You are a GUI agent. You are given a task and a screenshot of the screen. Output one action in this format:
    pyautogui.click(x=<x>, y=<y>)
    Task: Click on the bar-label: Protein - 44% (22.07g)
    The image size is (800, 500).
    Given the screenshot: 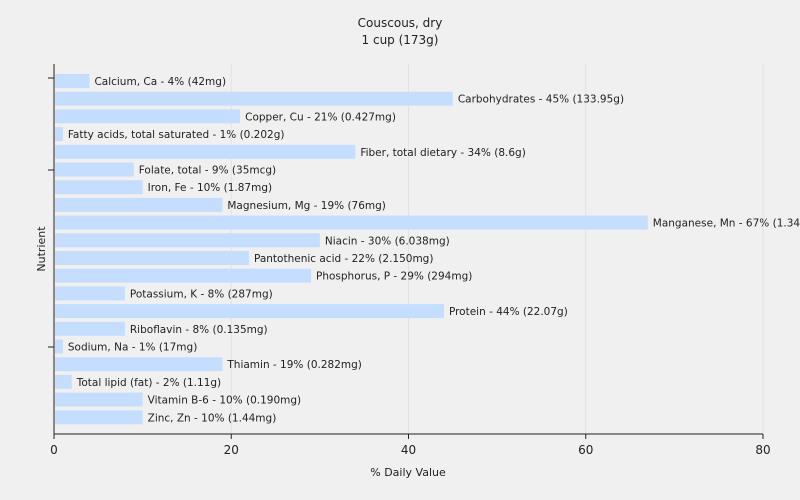 What is the action you would take?
    pyautogui.click(x=508, y=312)
    